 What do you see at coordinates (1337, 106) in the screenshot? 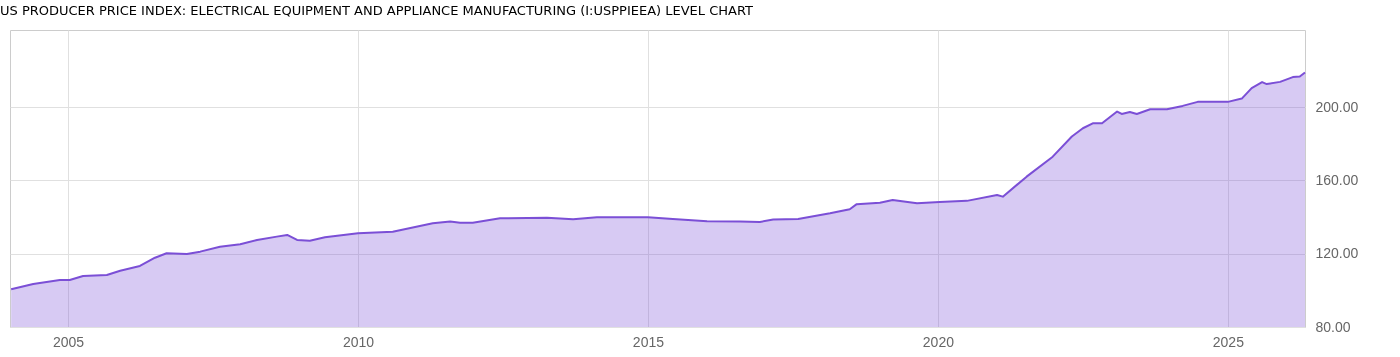
I see `y-tick-label: 200.00` at bounding box center [1337, 106].